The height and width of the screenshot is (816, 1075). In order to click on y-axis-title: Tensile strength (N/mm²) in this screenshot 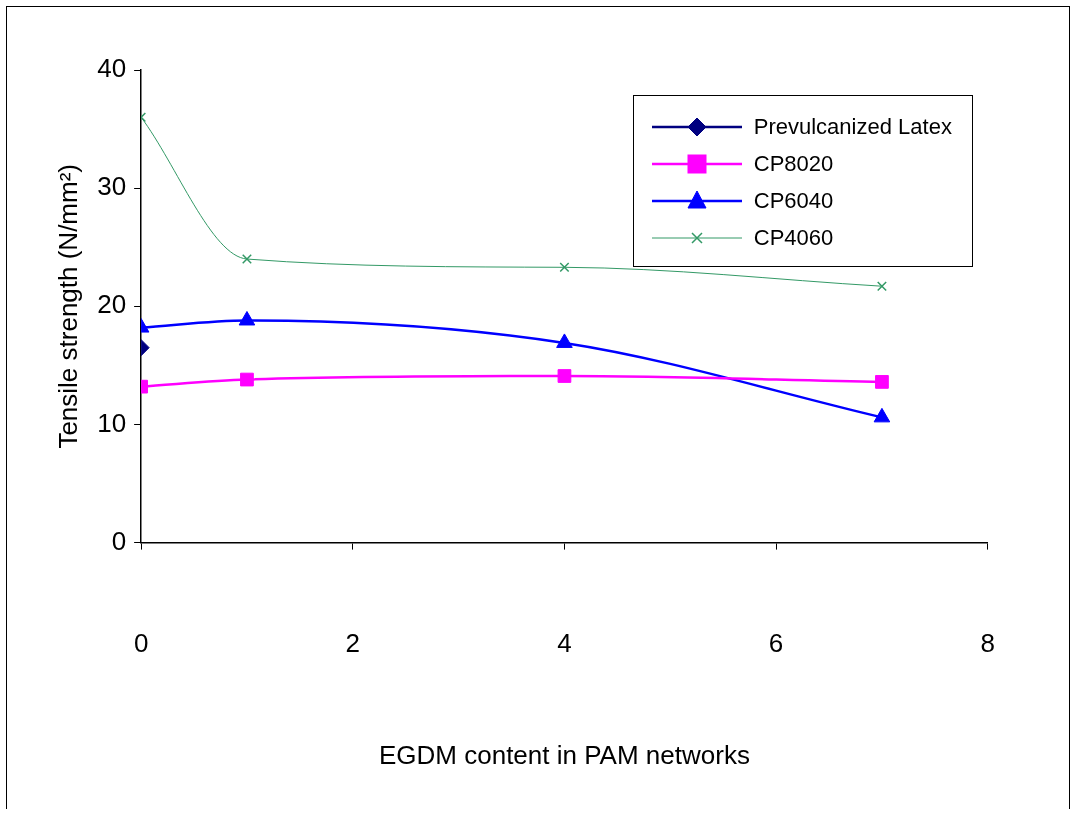, I will do `click(67, 306)`.